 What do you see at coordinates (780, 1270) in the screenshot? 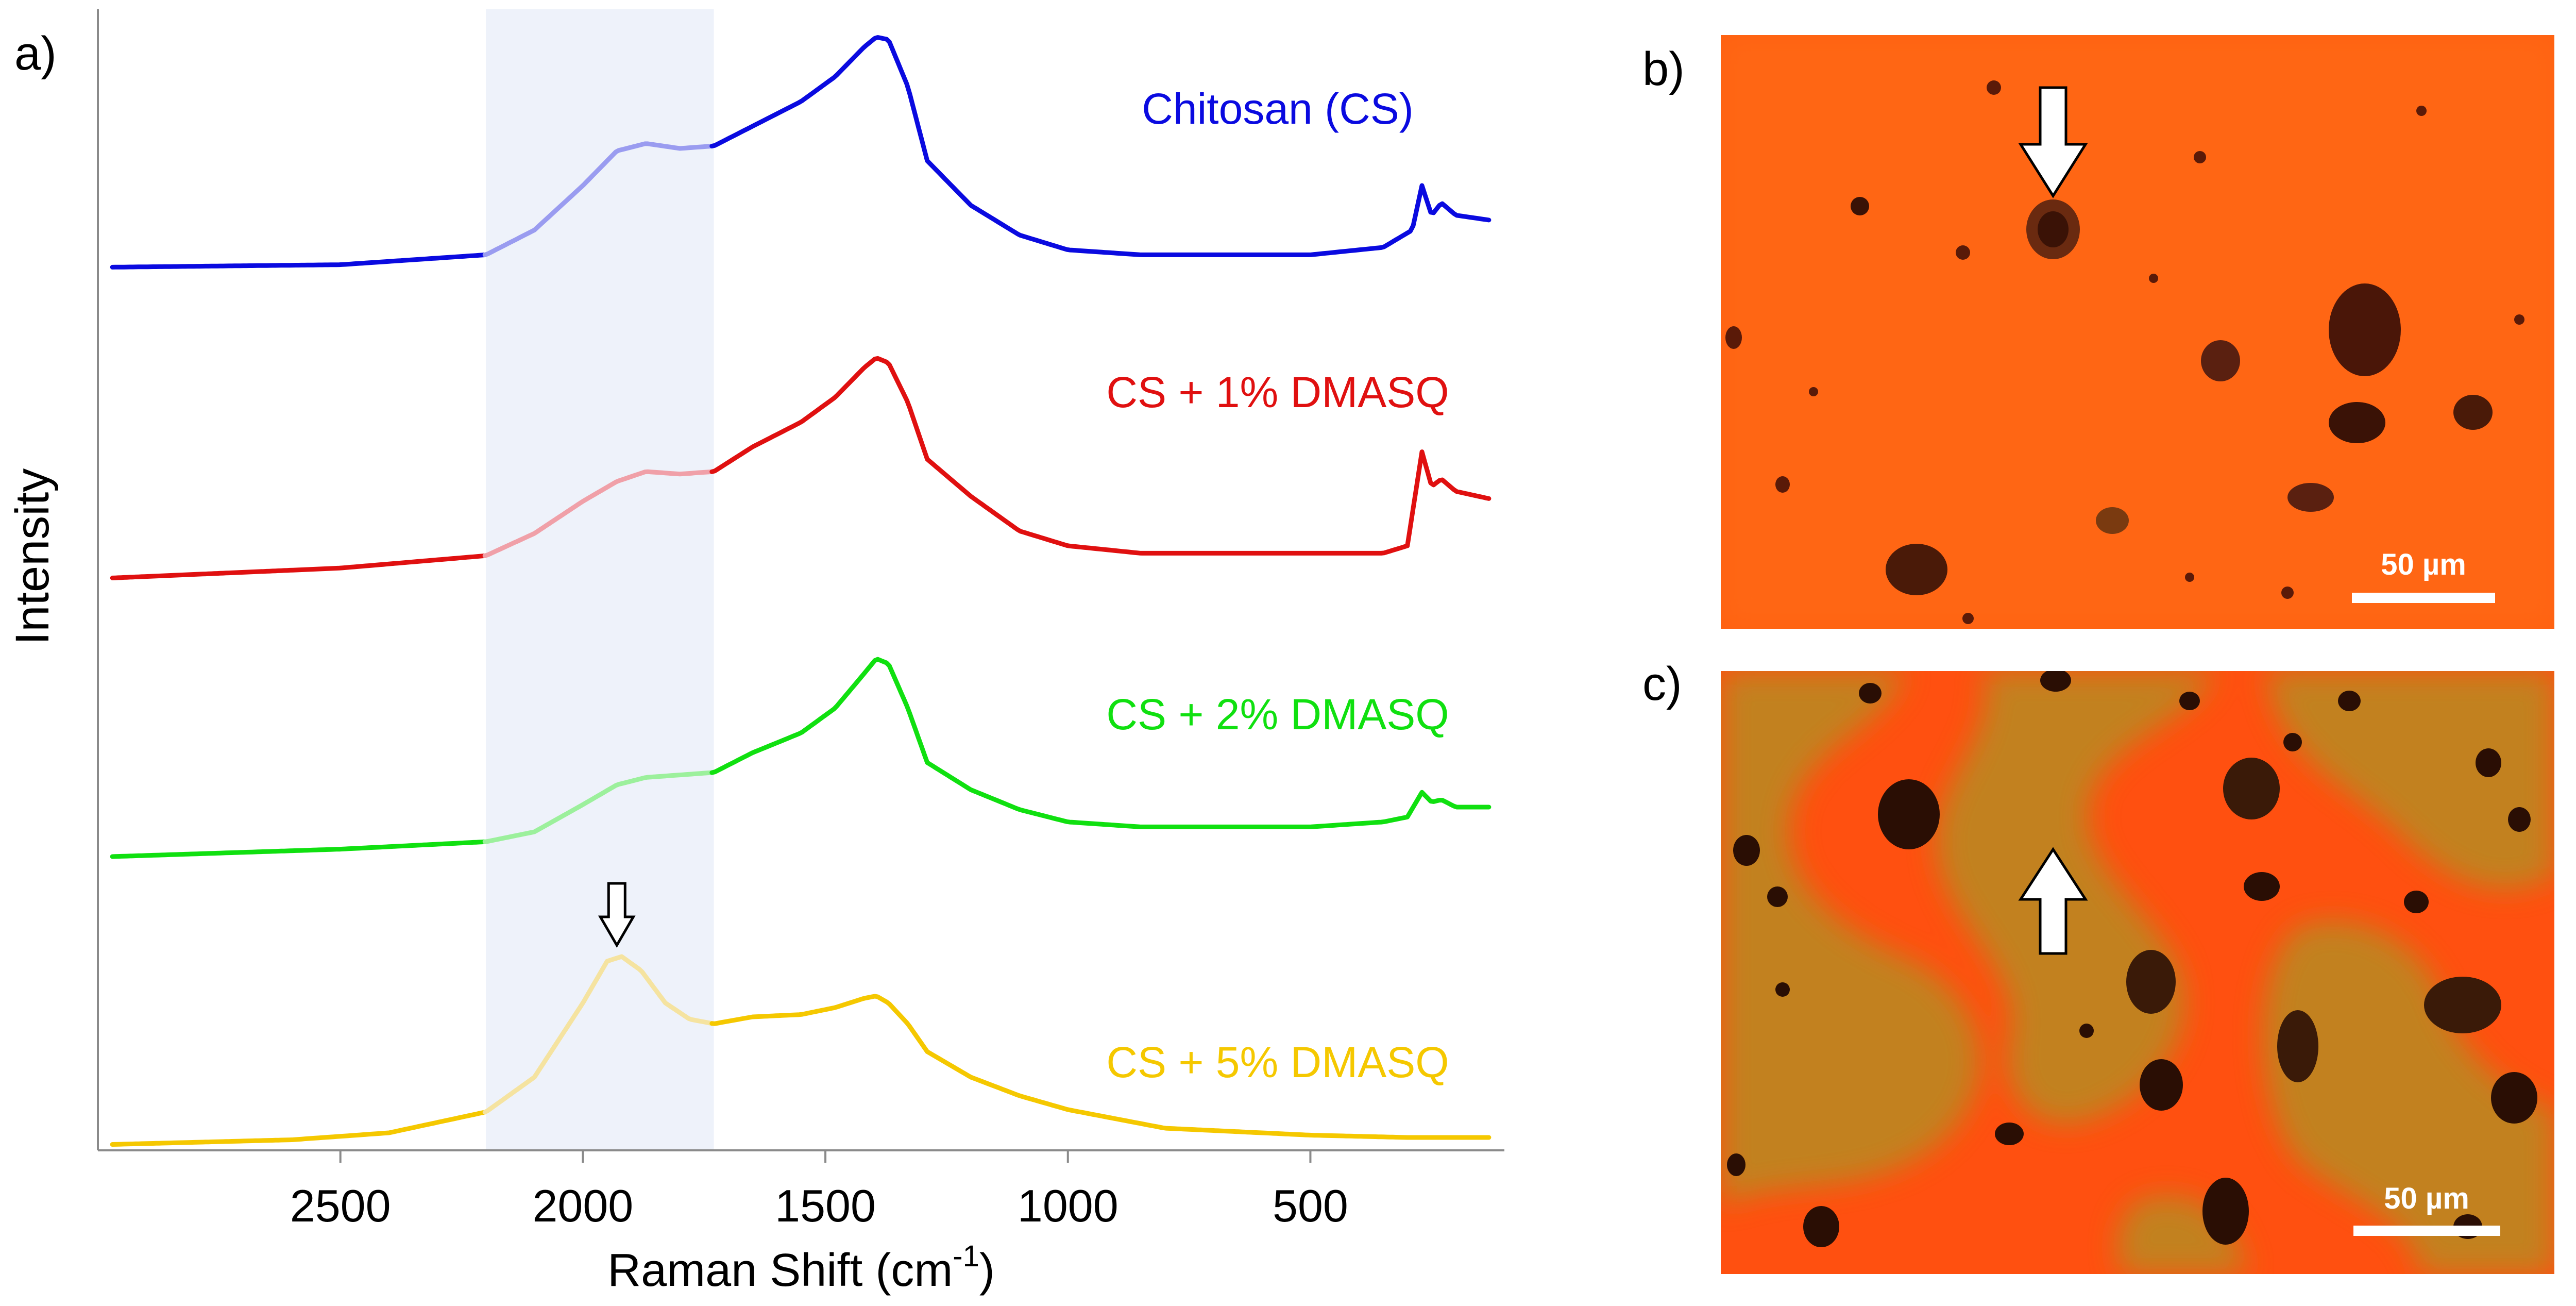
I see `x-axis-label-main: Raman Shift (cm` at bounding box center [780, 1270].